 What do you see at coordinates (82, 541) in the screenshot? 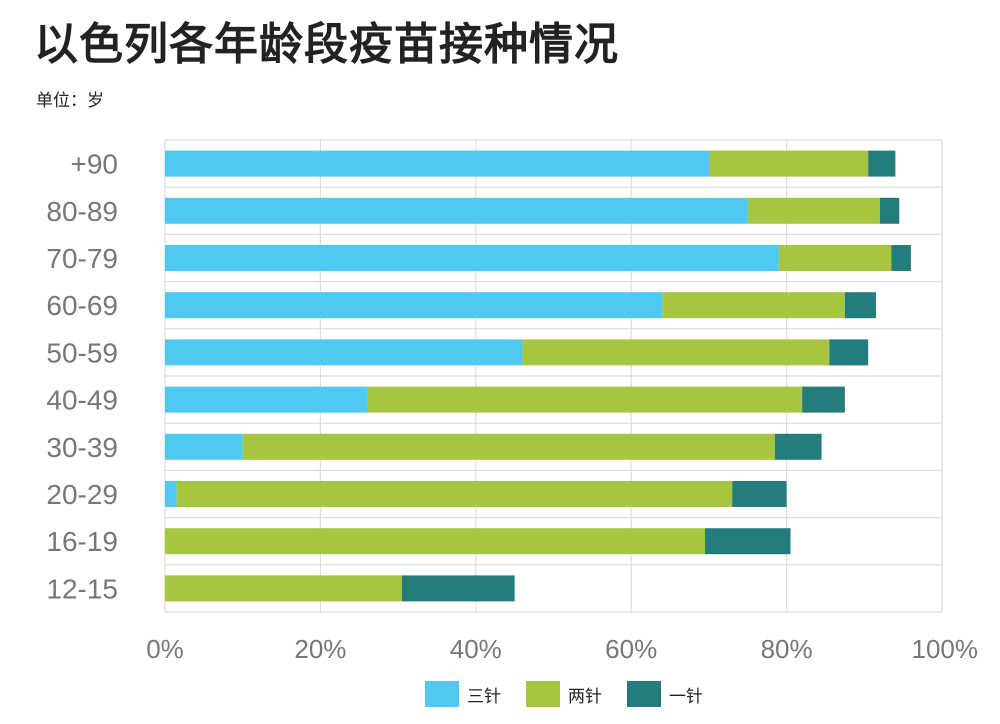
I see `y-tick-label: 16-19` at bounding box center [82, 541].